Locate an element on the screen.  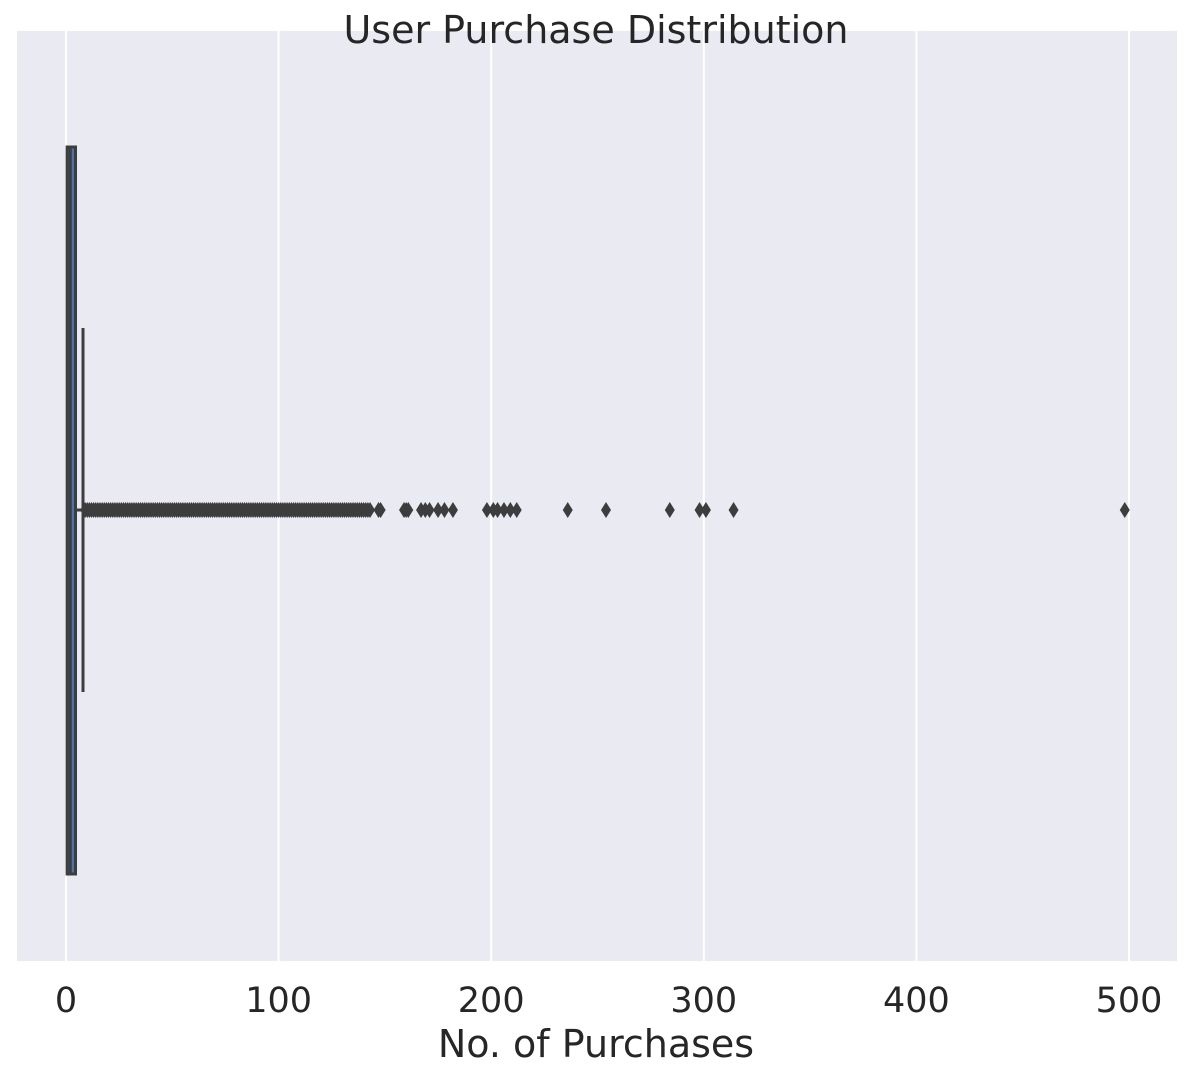
x-tick-labels: 0 100 200 300 400 500 is located at coordinates (609, 1001).